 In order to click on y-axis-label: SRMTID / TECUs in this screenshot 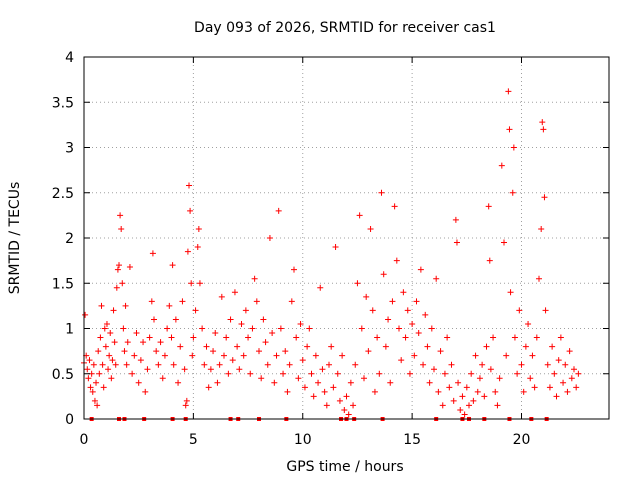, I will do `click(15, 238)`.